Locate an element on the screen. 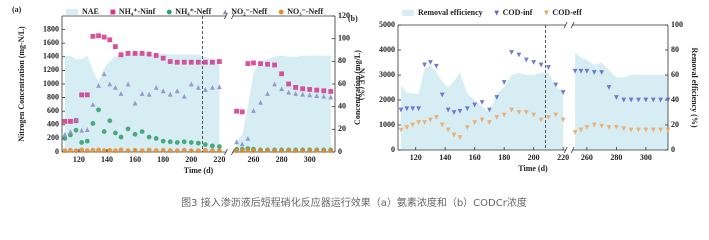  y-tick-label: 4000 is located at coordinates (387, 49).